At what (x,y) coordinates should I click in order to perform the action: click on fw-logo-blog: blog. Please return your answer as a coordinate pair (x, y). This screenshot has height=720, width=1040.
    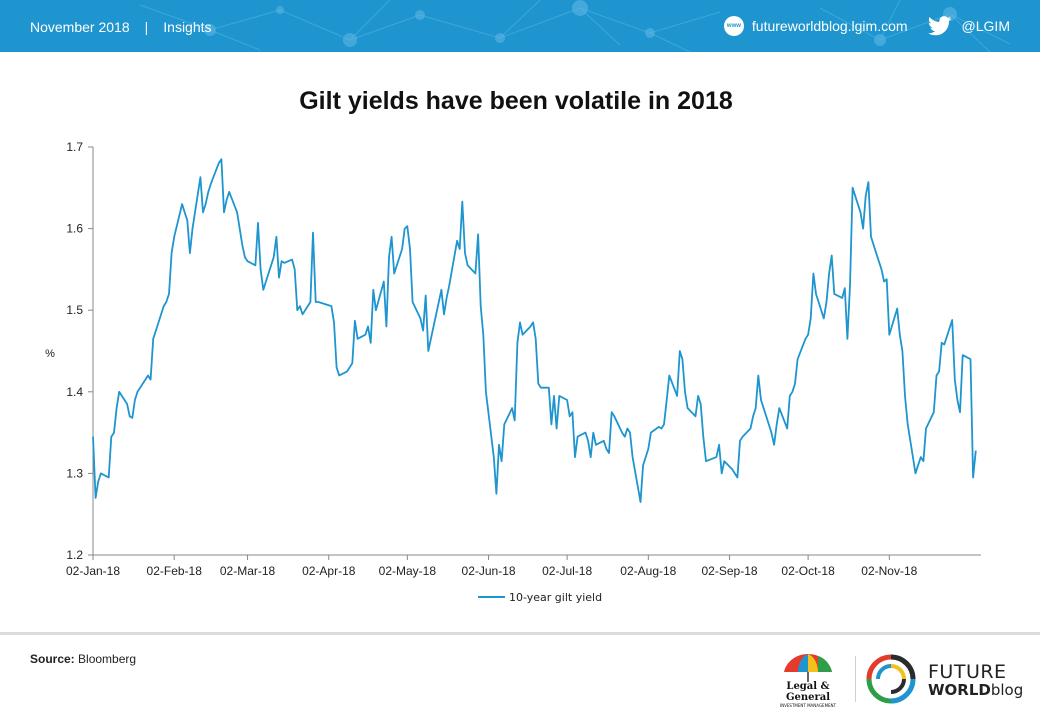
    Looking at the image, I should click on (1007, 690).